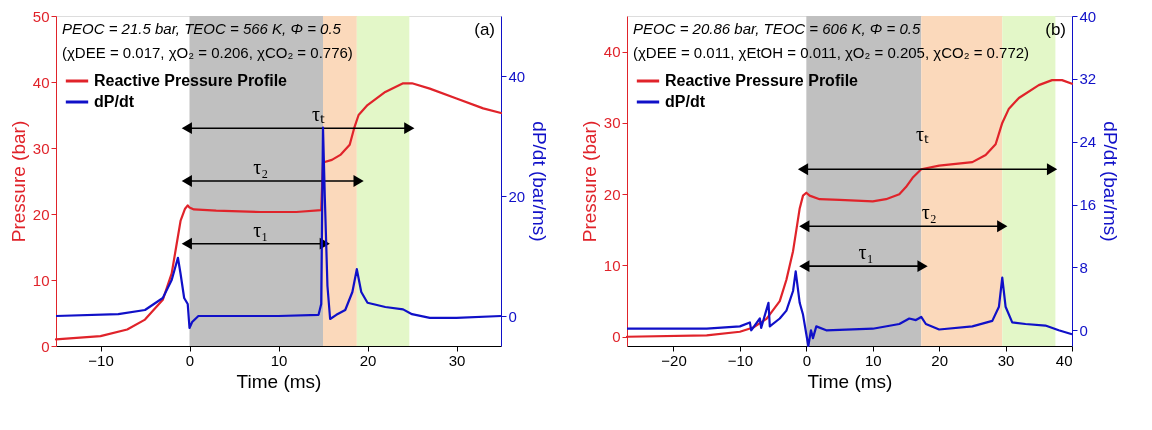 Image resolution: width=1152 pixels, height=430 pixels. I want to click on y2-tick-label: 16, so click(1088, 205).